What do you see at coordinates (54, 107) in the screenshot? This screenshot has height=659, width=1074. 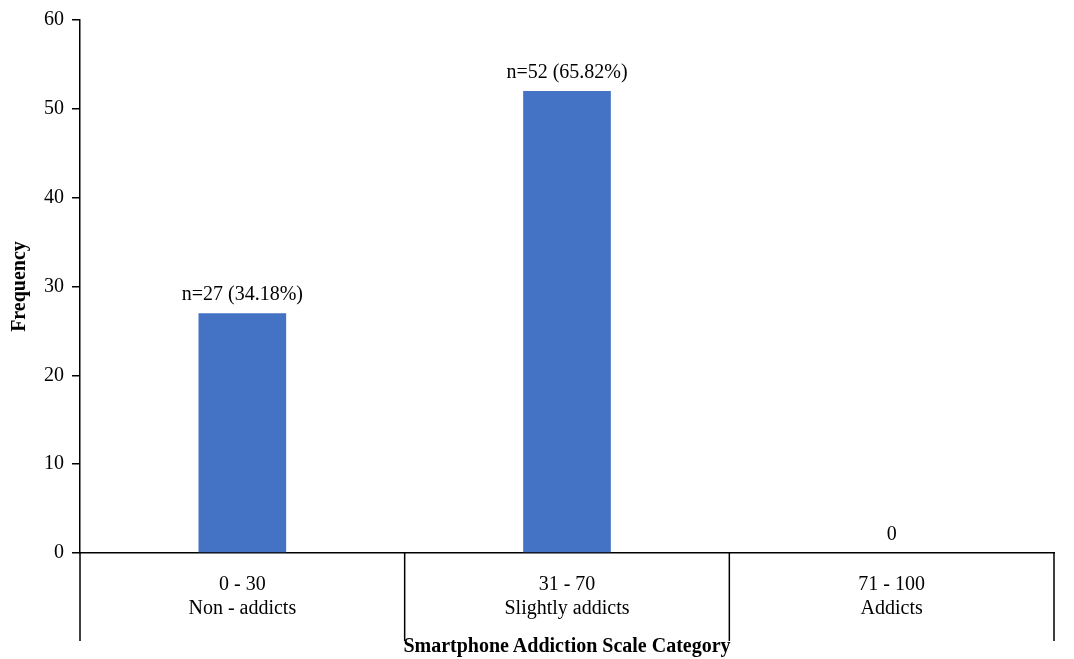 I see `y-tick-label: 50` at bounding box center [54, 107].